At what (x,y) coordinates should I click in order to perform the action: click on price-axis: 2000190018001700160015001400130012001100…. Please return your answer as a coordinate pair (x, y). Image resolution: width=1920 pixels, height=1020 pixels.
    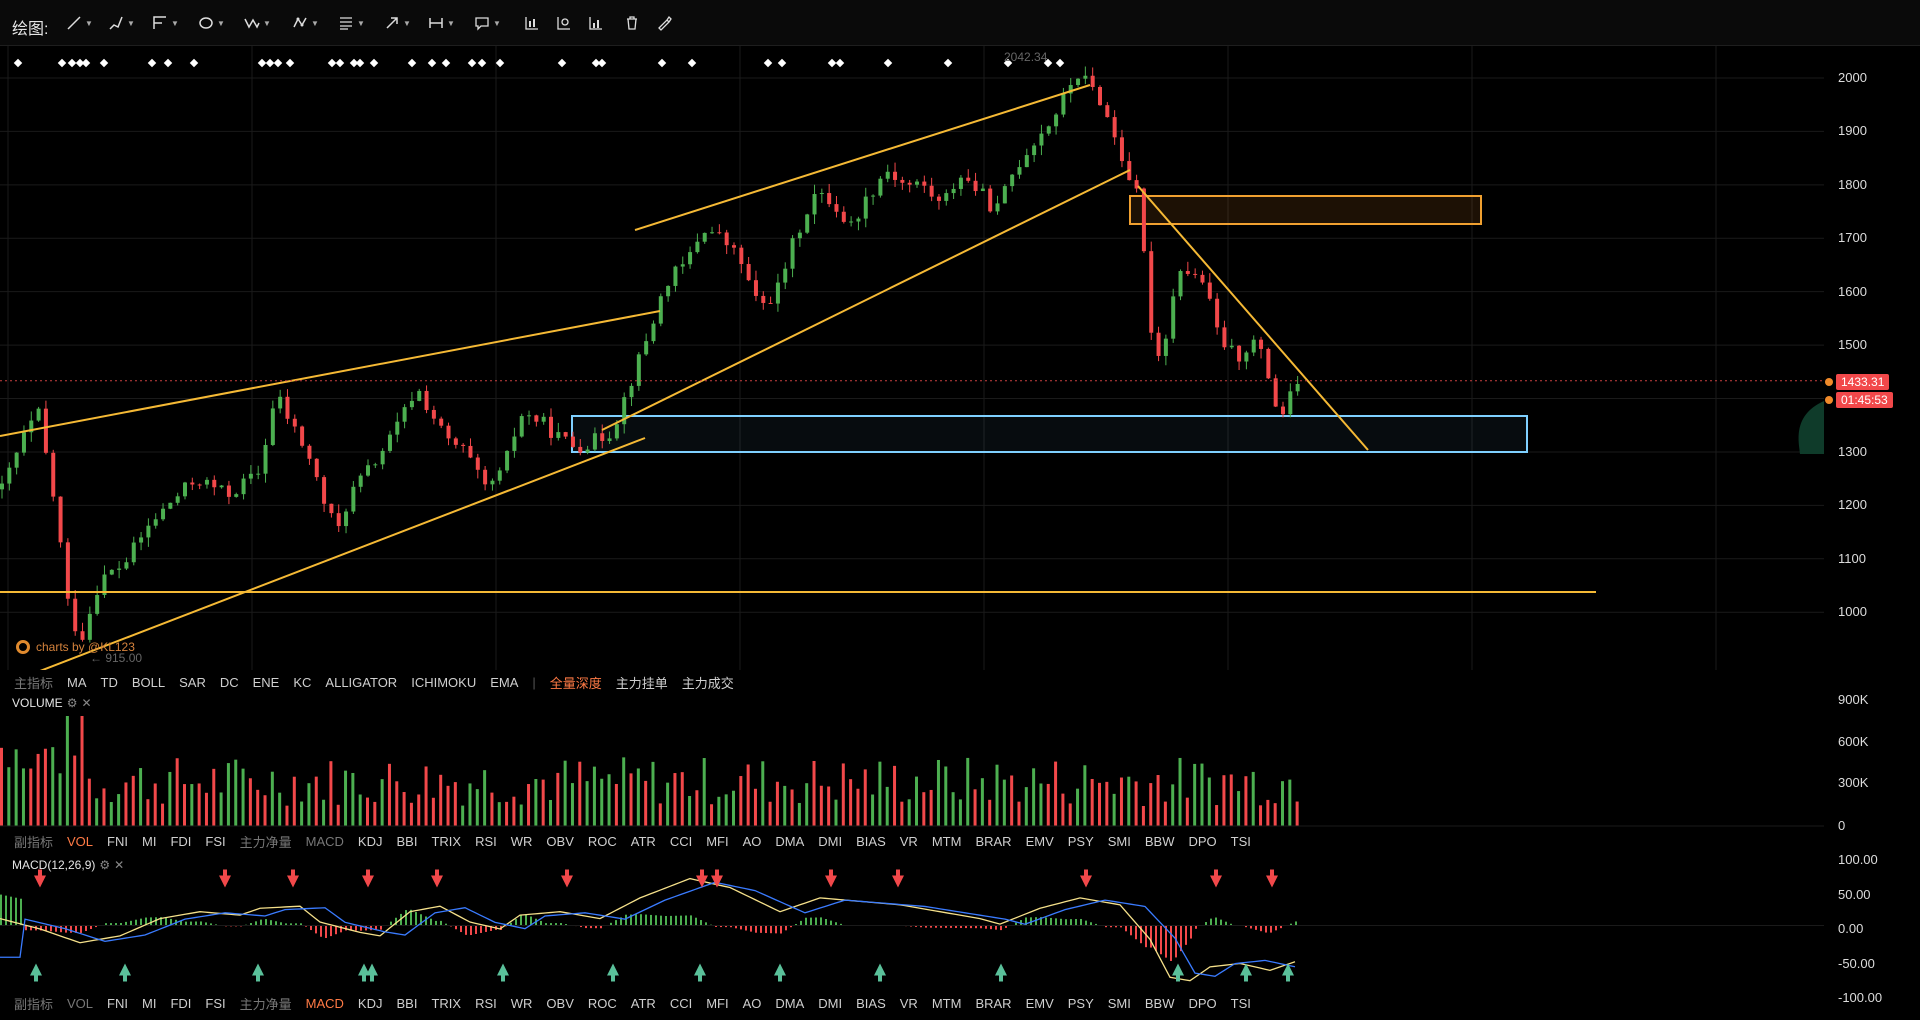
    Looking at the image, I should click on (1872, 358).